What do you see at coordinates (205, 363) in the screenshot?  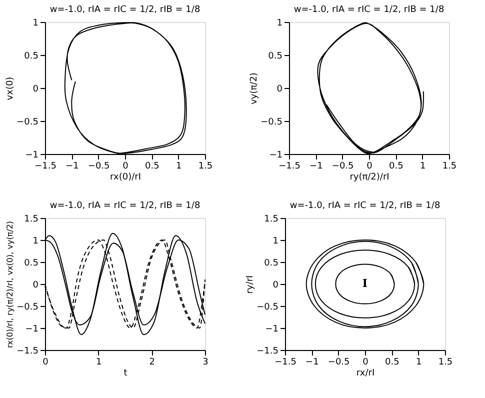 I see `x-tick-label: 3` at bounding box center [205, 363].